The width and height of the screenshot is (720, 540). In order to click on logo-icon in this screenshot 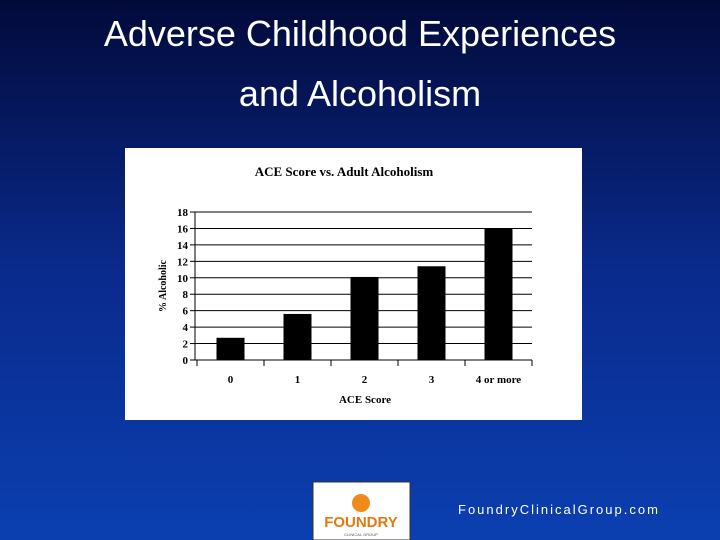, I will do `click(361, 503)`.